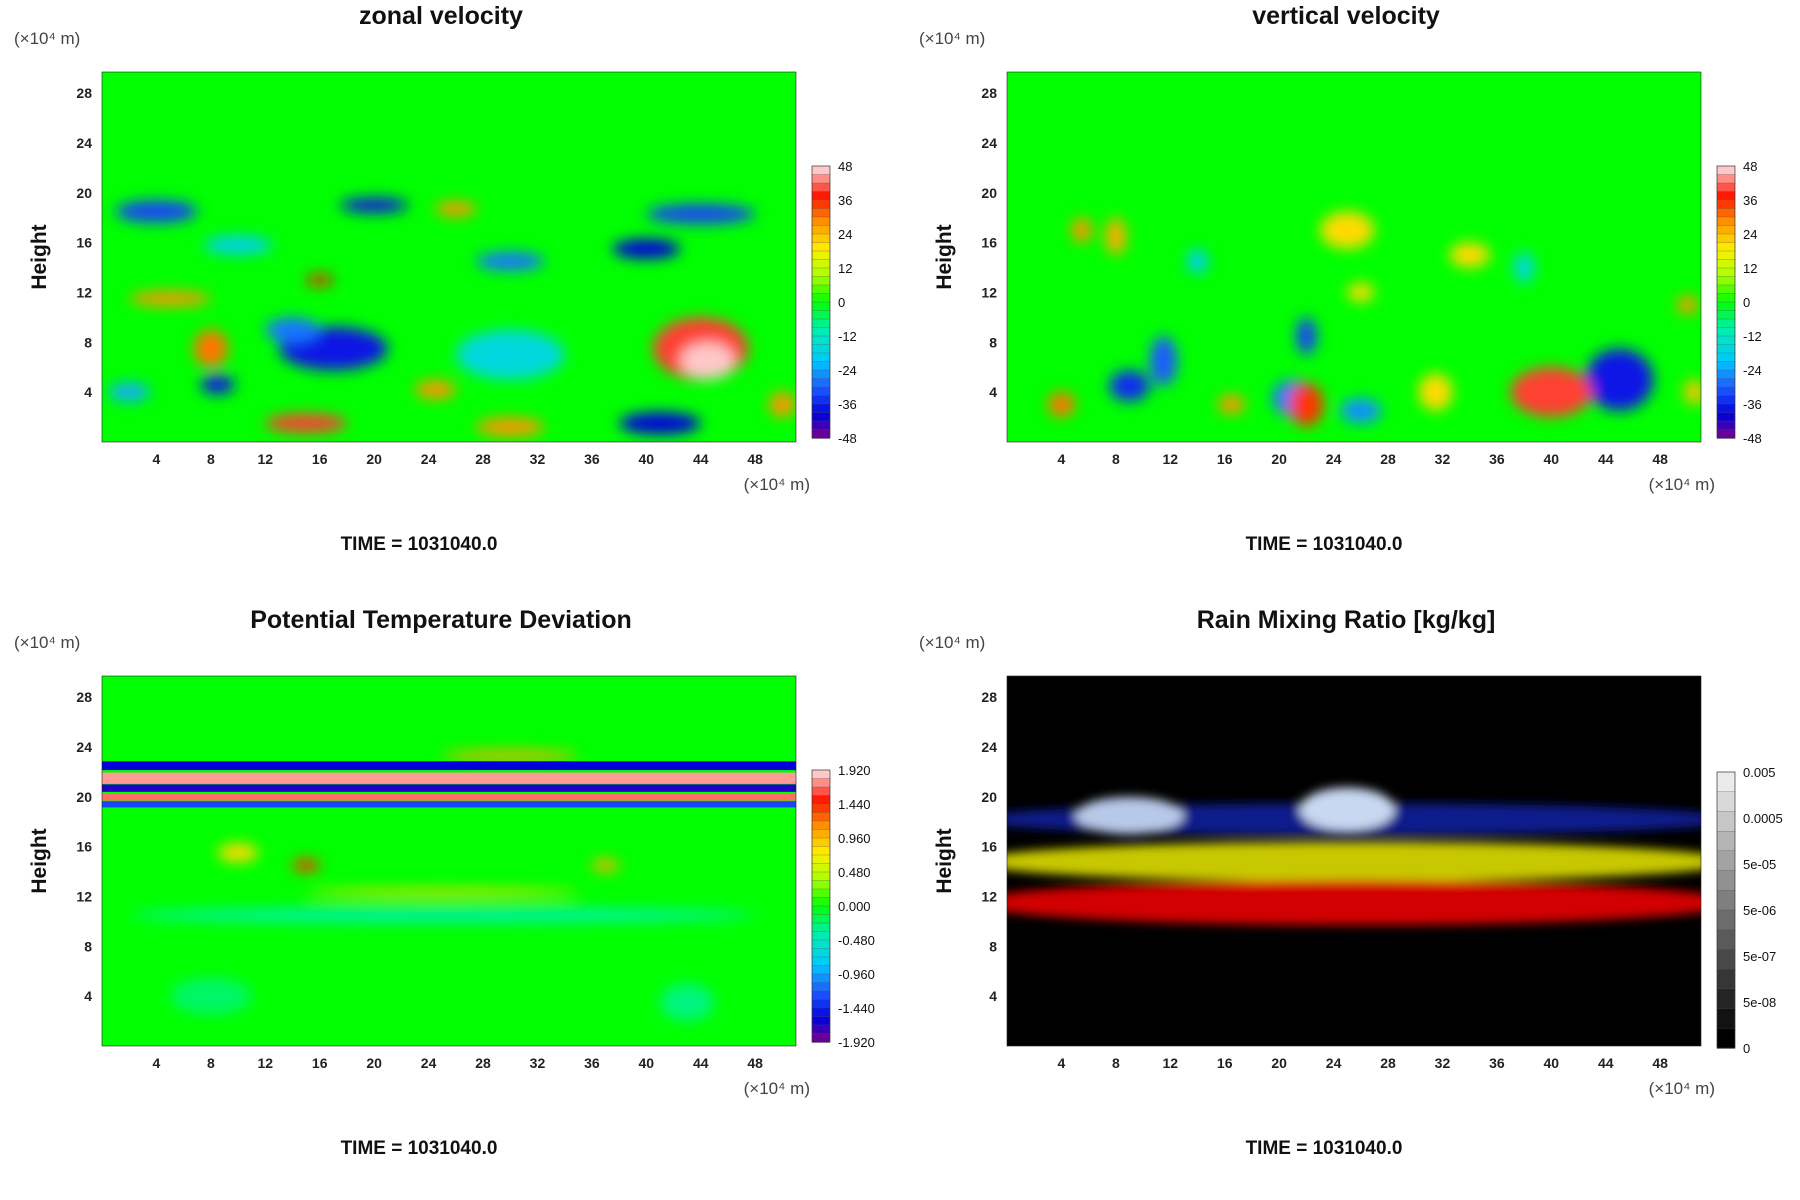  I want to click on x-tick-label: 4, so click(1062, 459).